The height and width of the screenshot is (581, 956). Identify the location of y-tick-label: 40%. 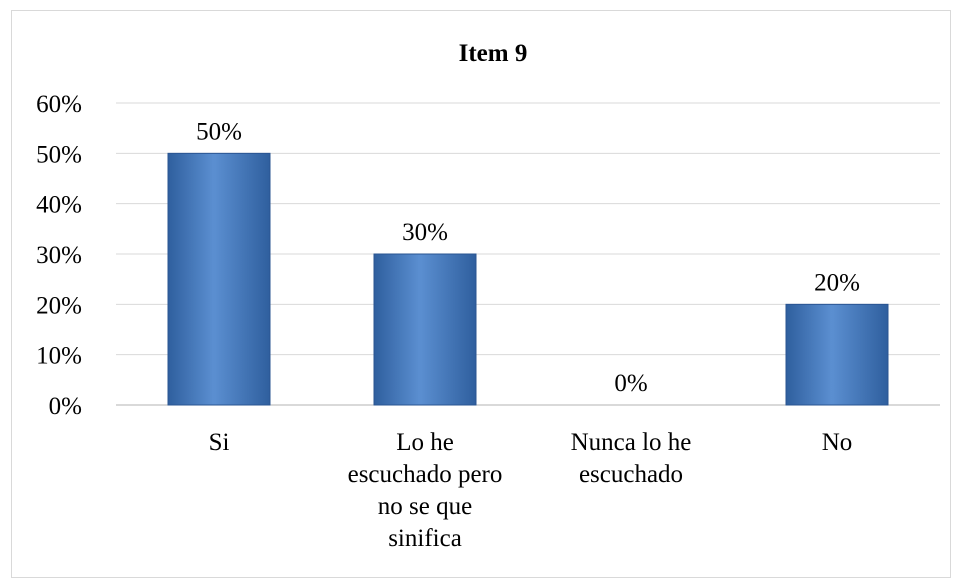
(59, 205).